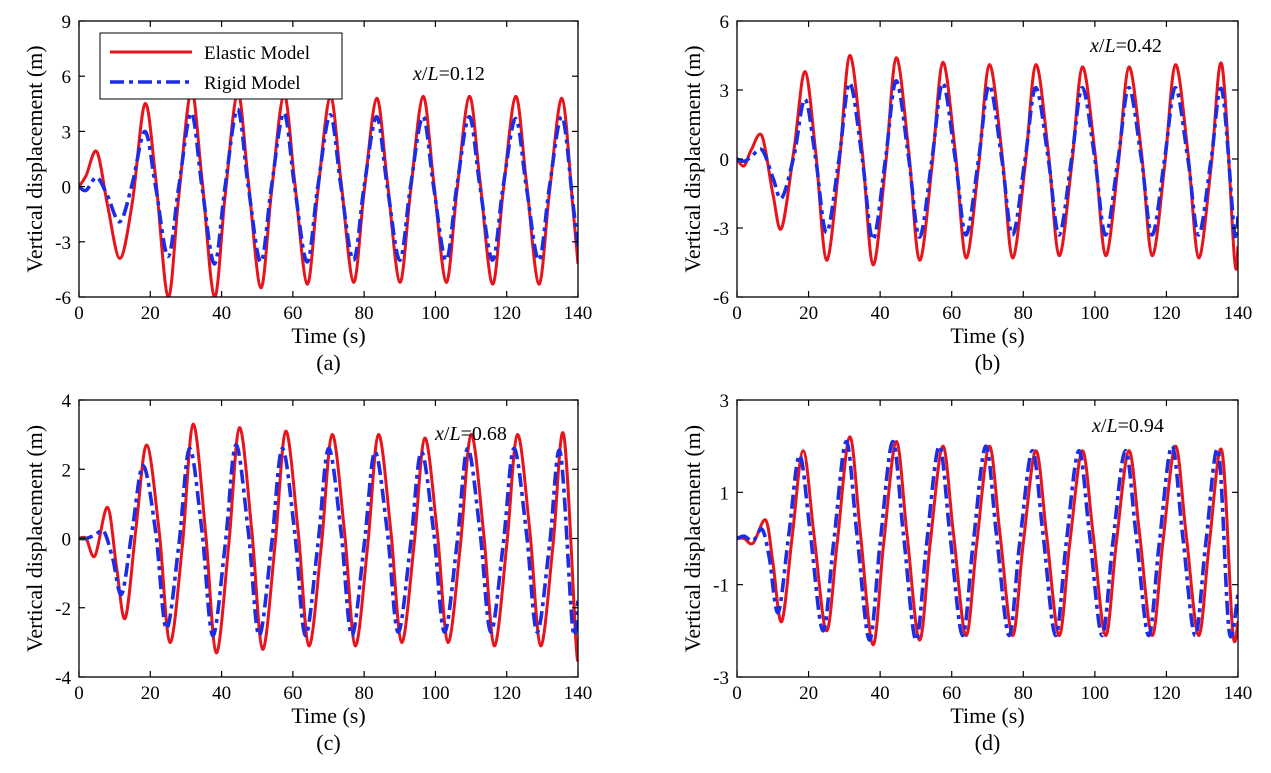 This screenshot has height=773, width=1271. I want to click on y-tick-label: 1, so click(725, 493).